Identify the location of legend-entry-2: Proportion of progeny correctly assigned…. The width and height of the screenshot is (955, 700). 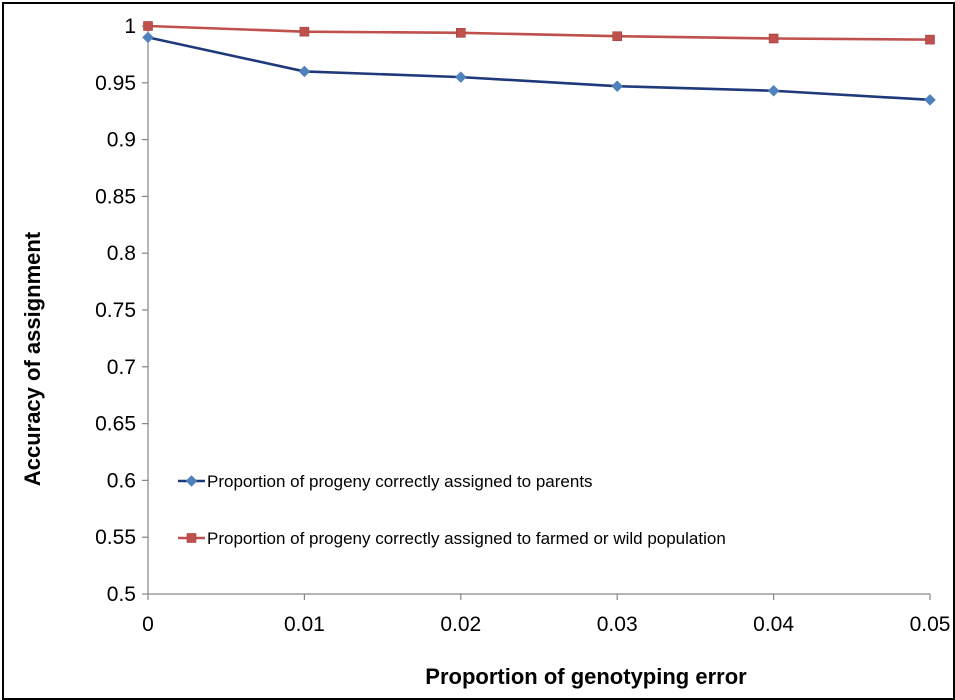
(452, 538).